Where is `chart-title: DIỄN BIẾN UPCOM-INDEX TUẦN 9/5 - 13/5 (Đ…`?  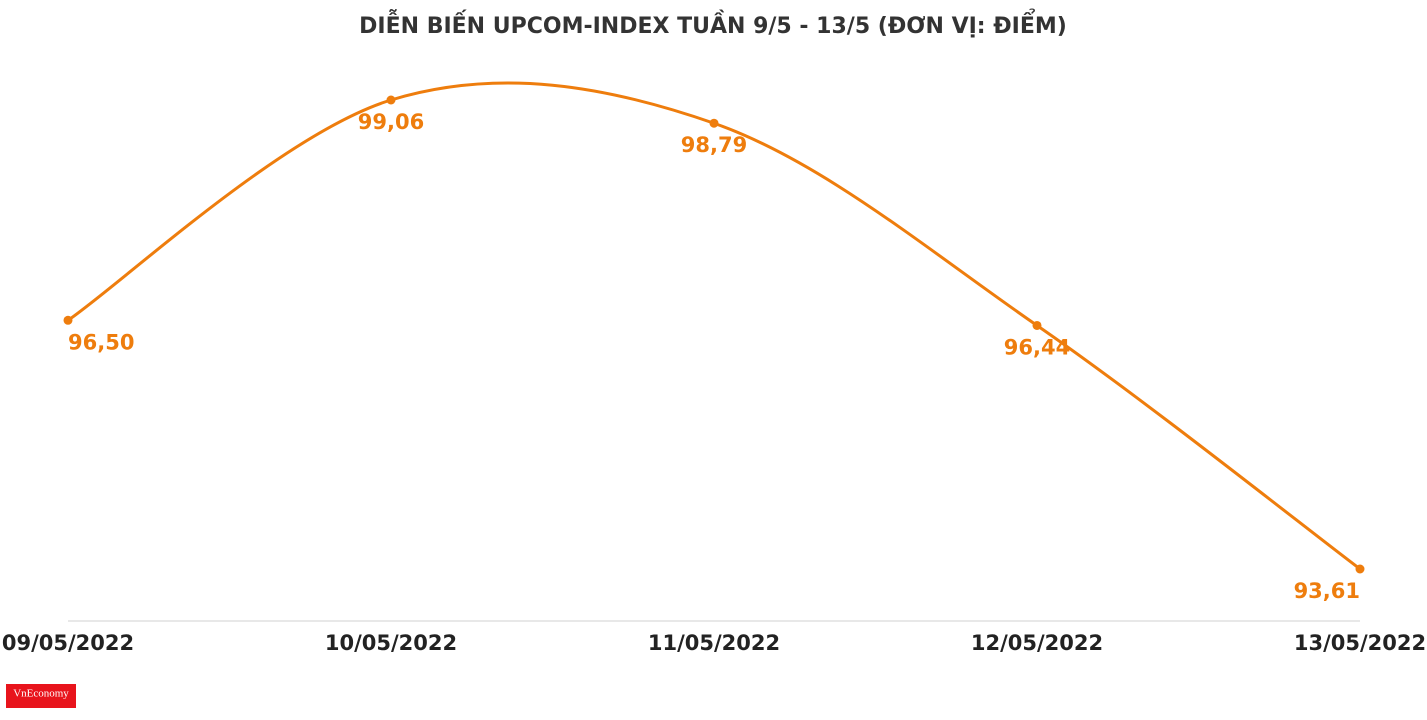 chart-title: DIỄN BIẾN UPCOM-INDEX TUẦN 9/5 - 13/5 (Đ… is located at coordinates (713, 24).